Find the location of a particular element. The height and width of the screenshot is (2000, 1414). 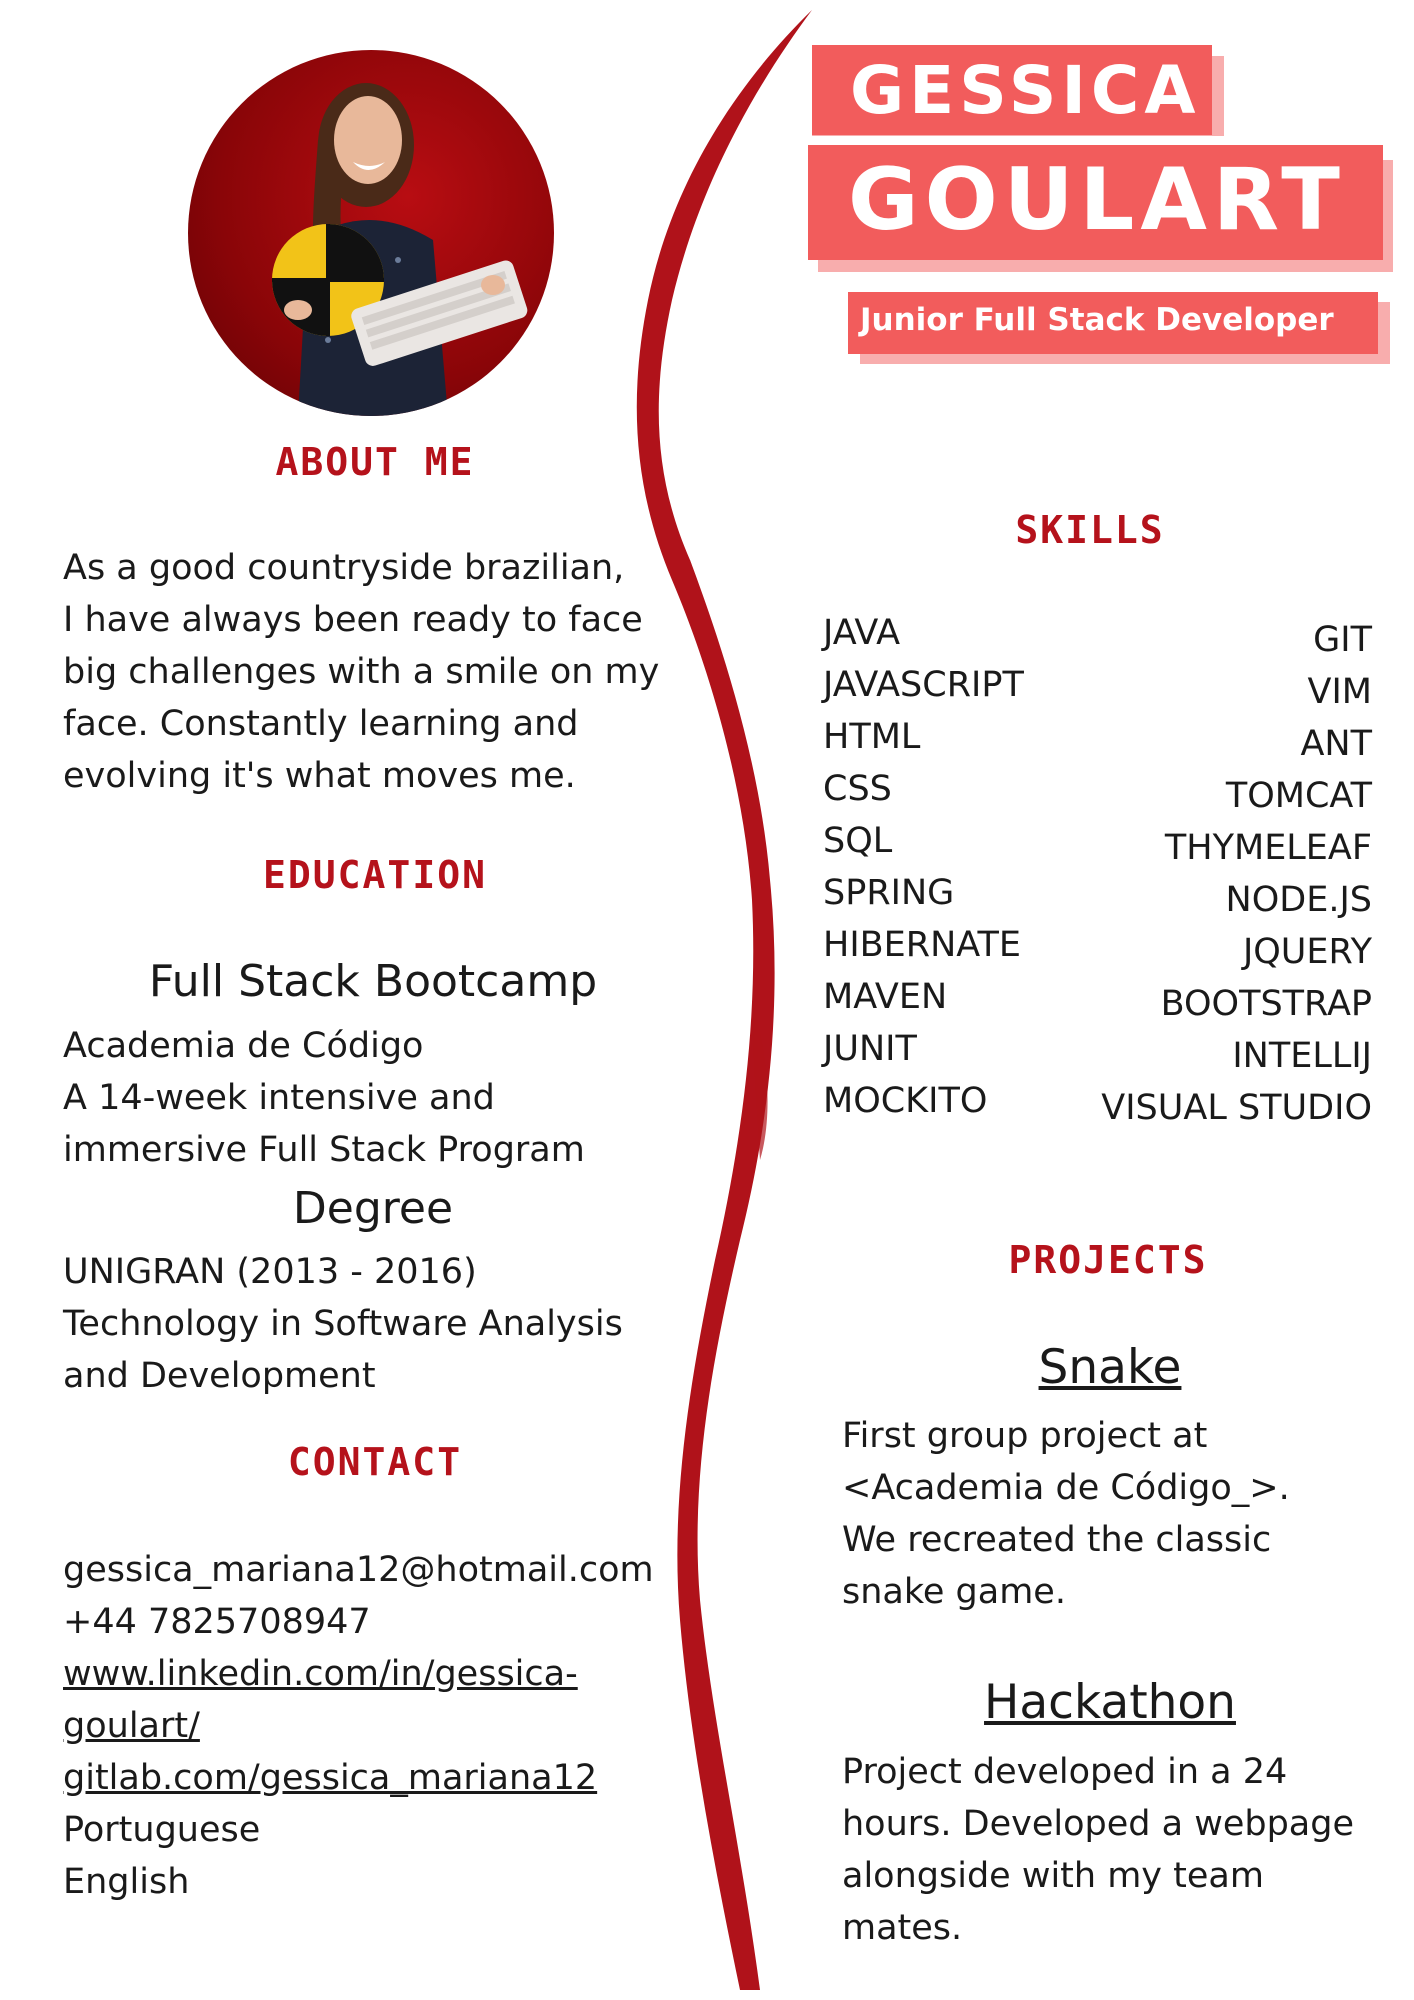

first-name-banner-shadow is located at coordinates (1018, 96).